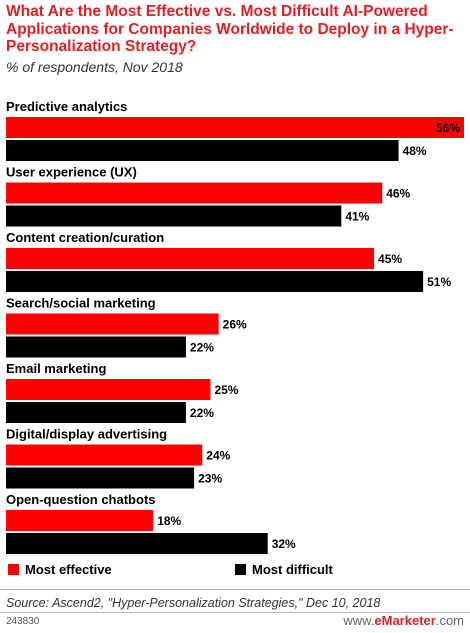 The width and height of the screenshot is (470, 633). Describe the element at coordinates (202, 413) in the screenshot. I see `value-label-most-difficult-email-marketing: 22%` at that location.